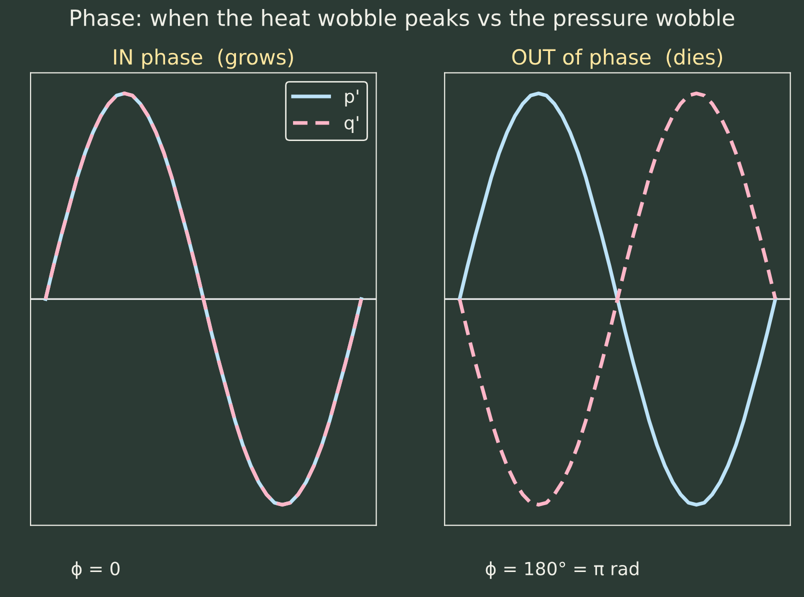 The height and width of the screenshot is (597, 804). Describe the element at coordinates (351, 98) in the screenshot. I see `legend-label: p'` at that location.